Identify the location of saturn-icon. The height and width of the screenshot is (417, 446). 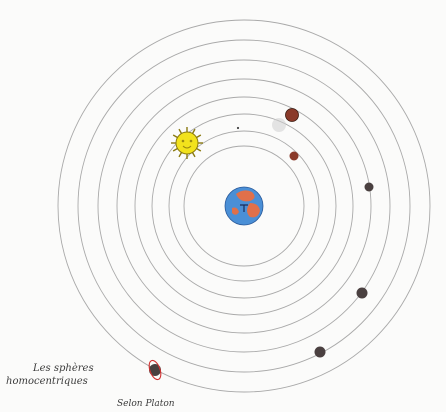
(155, 370).